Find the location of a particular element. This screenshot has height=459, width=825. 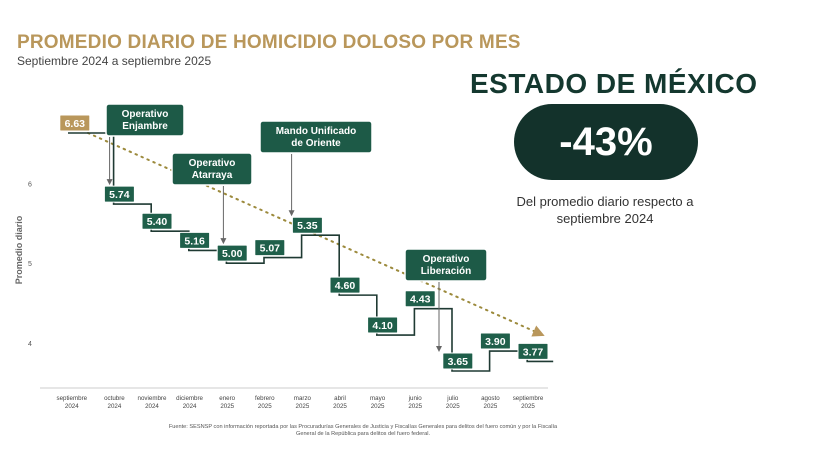

value-label: 4.10 is located at coordinates (383, 325).